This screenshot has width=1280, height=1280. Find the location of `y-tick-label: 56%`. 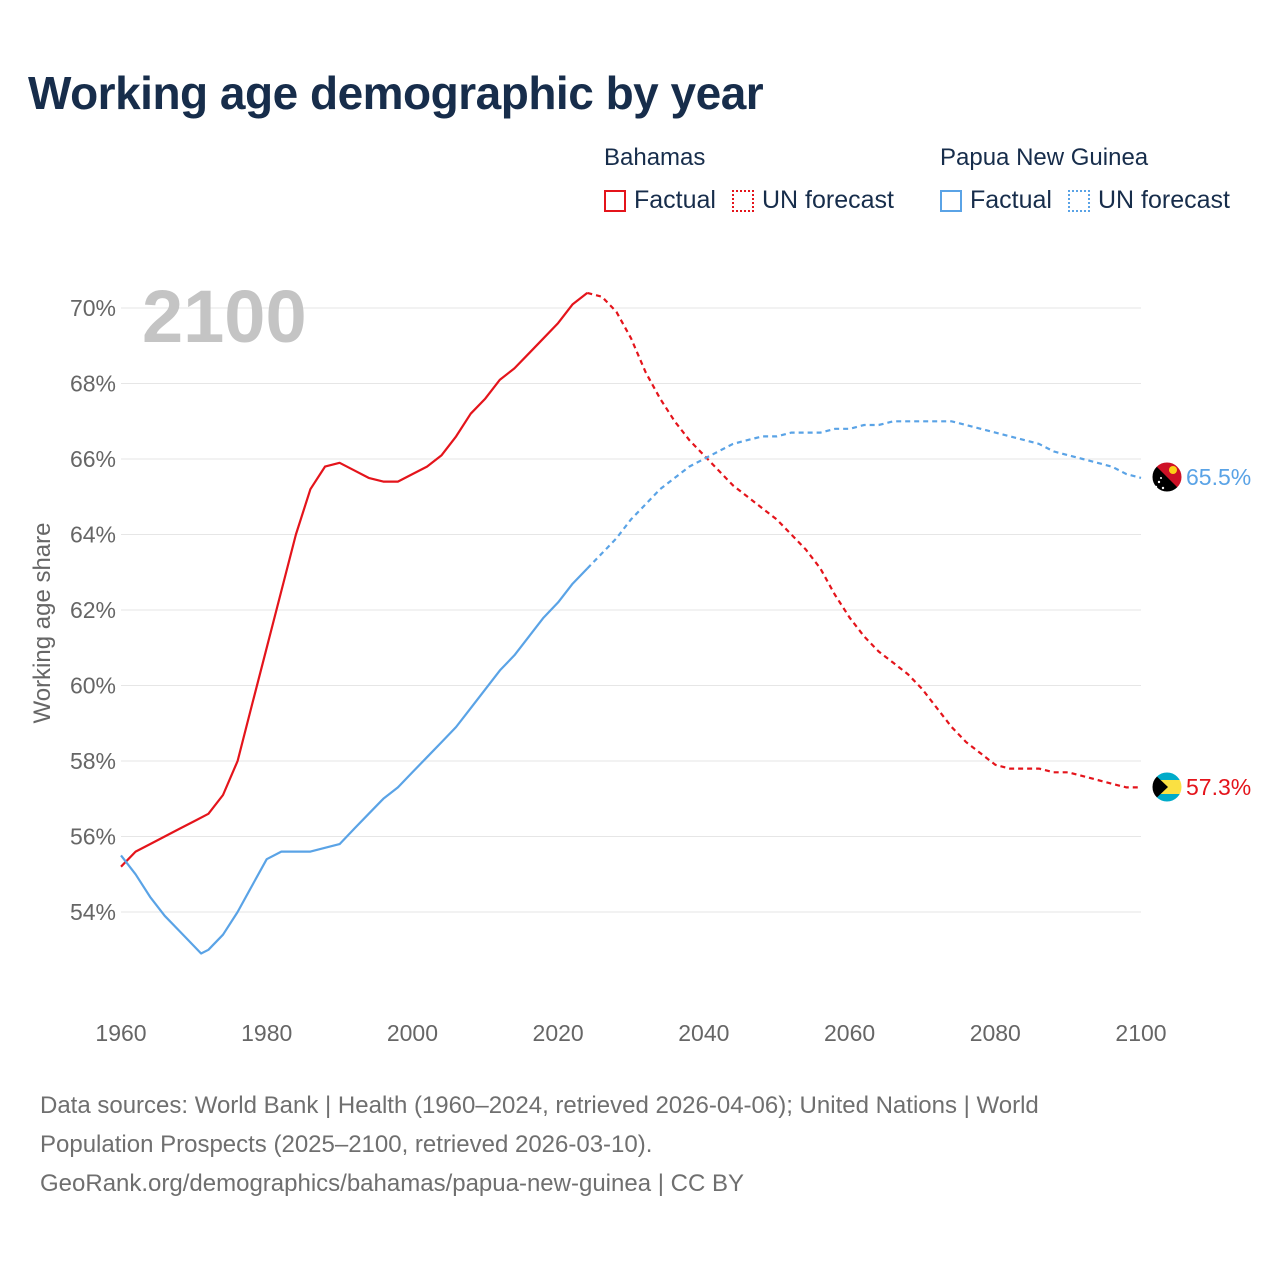

y-tick-label: 56% is located at coordinates (93, 837).